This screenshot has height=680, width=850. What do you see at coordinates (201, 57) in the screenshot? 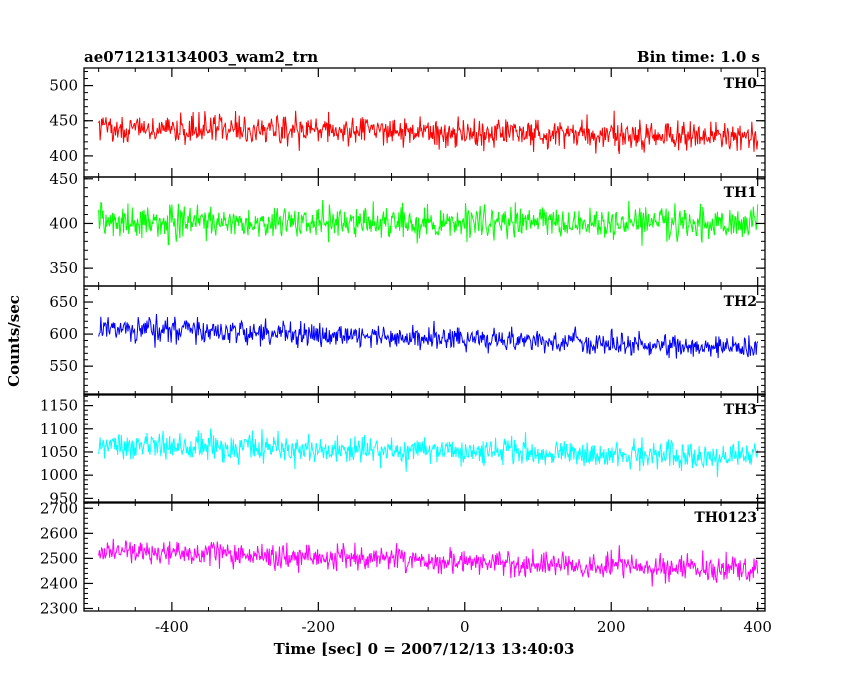
I see `chart-title: ae071213134003_wam2_trn` at bounding box center [201, 57].